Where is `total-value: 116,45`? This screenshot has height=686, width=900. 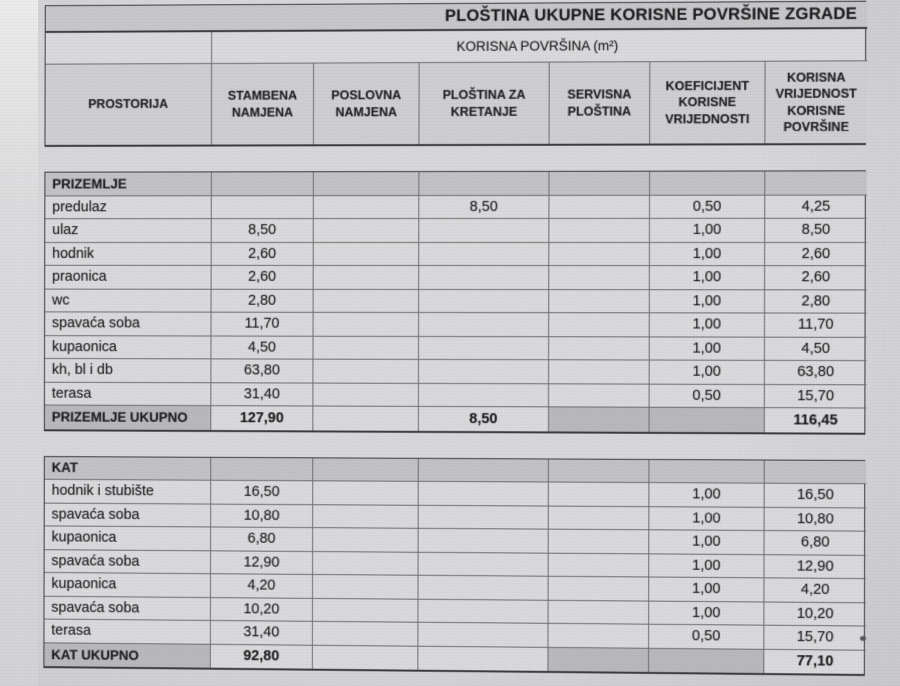
total-value: 116,45 is located at coordinates (815, 420).